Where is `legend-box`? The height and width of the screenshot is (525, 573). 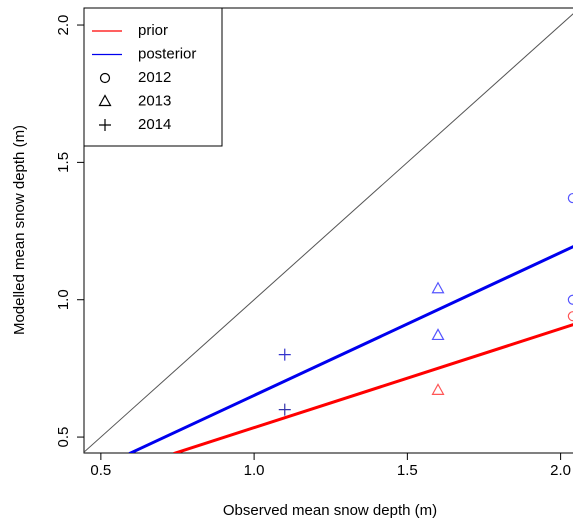 legend-box is located at coordinates (153, 77).